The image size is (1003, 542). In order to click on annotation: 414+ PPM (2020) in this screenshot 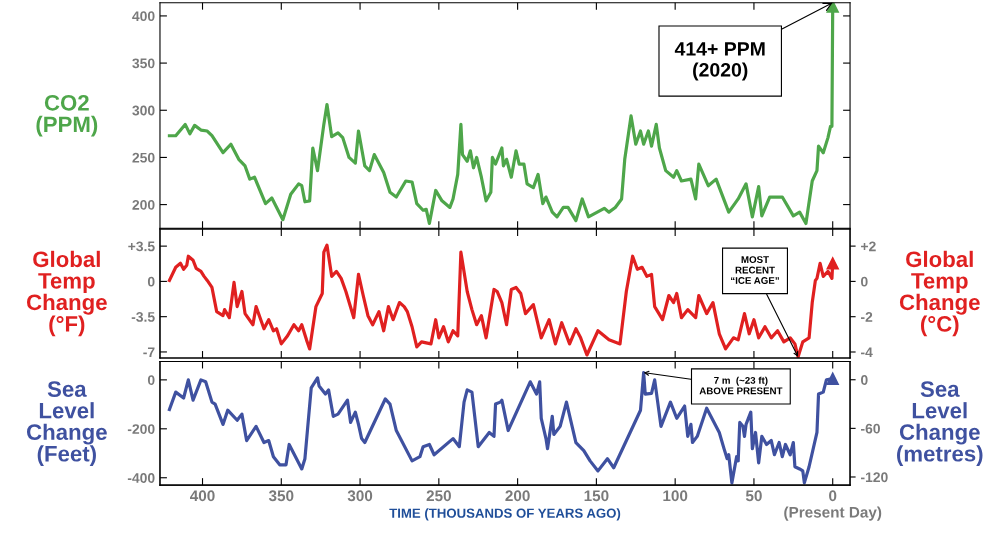, I will do `click(719, 61)`.